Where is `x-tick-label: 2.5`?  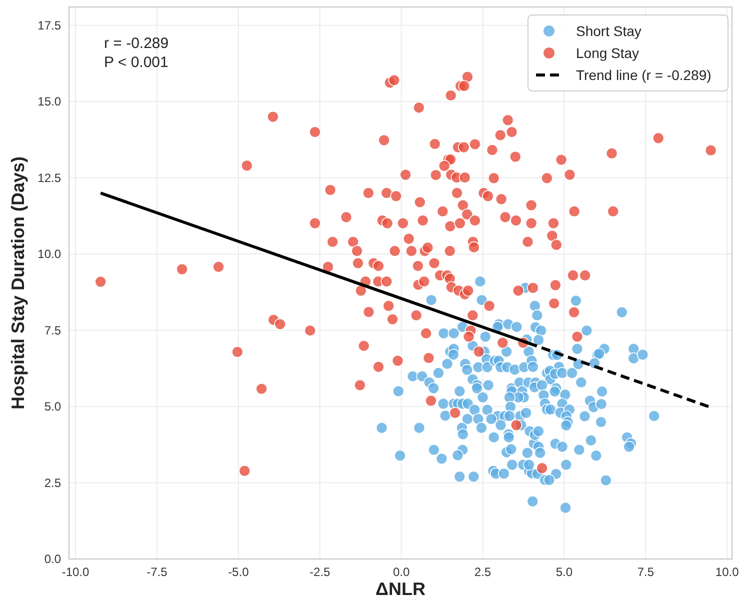
x-tick-label: 2.5 is located at coordinates (483, 572).